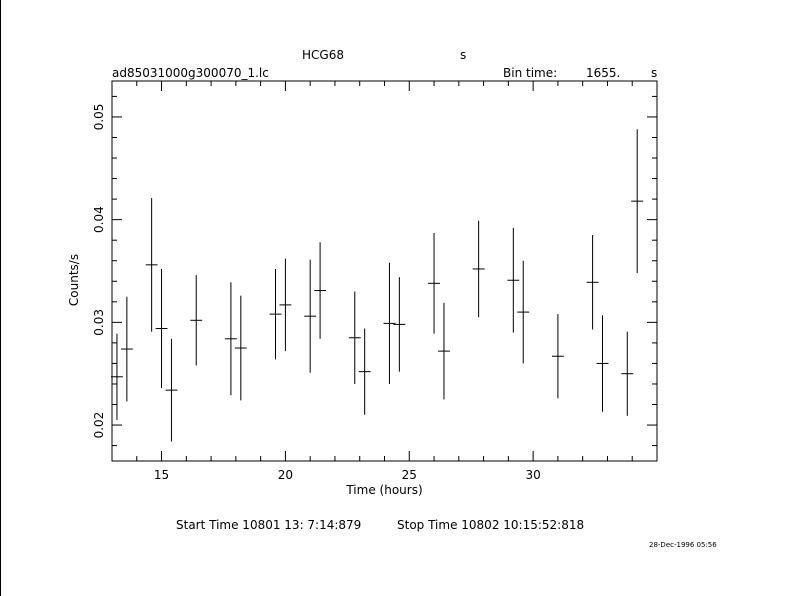 The height and width of the screenshot is (596, 790). I want to click on window-left-border, so click(0, 298).